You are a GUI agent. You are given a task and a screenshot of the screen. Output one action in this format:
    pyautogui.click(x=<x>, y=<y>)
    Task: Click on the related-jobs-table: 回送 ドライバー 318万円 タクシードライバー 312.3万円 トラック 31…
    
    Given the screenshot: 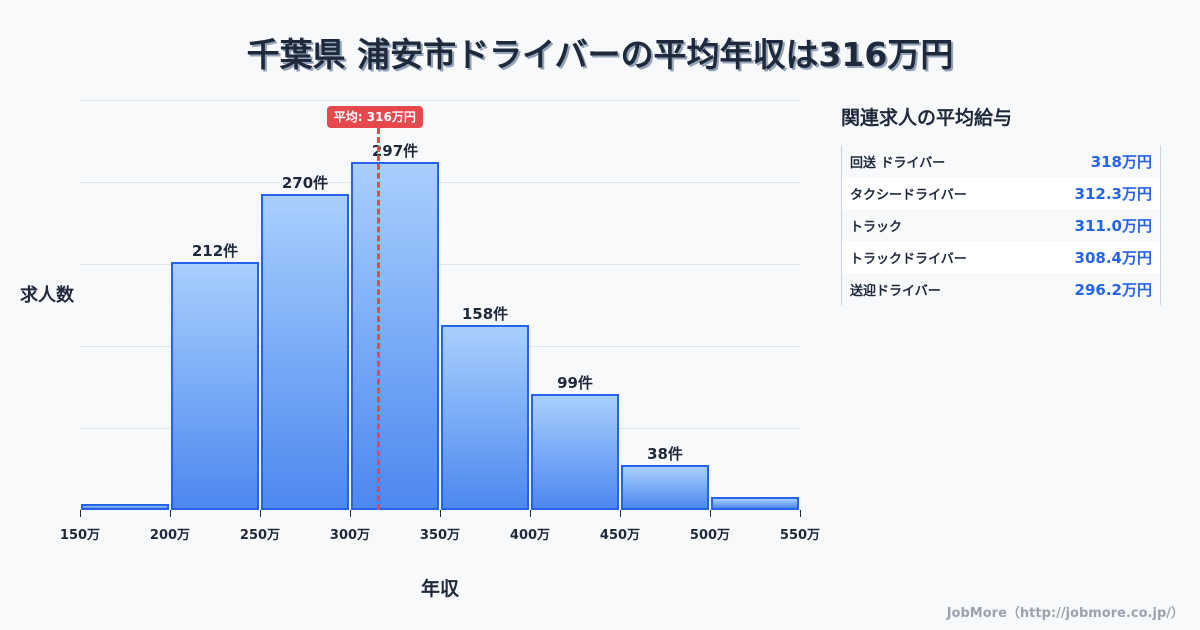 What is the action you would take?
    pyautogui.click(x=1001, y=225)
    